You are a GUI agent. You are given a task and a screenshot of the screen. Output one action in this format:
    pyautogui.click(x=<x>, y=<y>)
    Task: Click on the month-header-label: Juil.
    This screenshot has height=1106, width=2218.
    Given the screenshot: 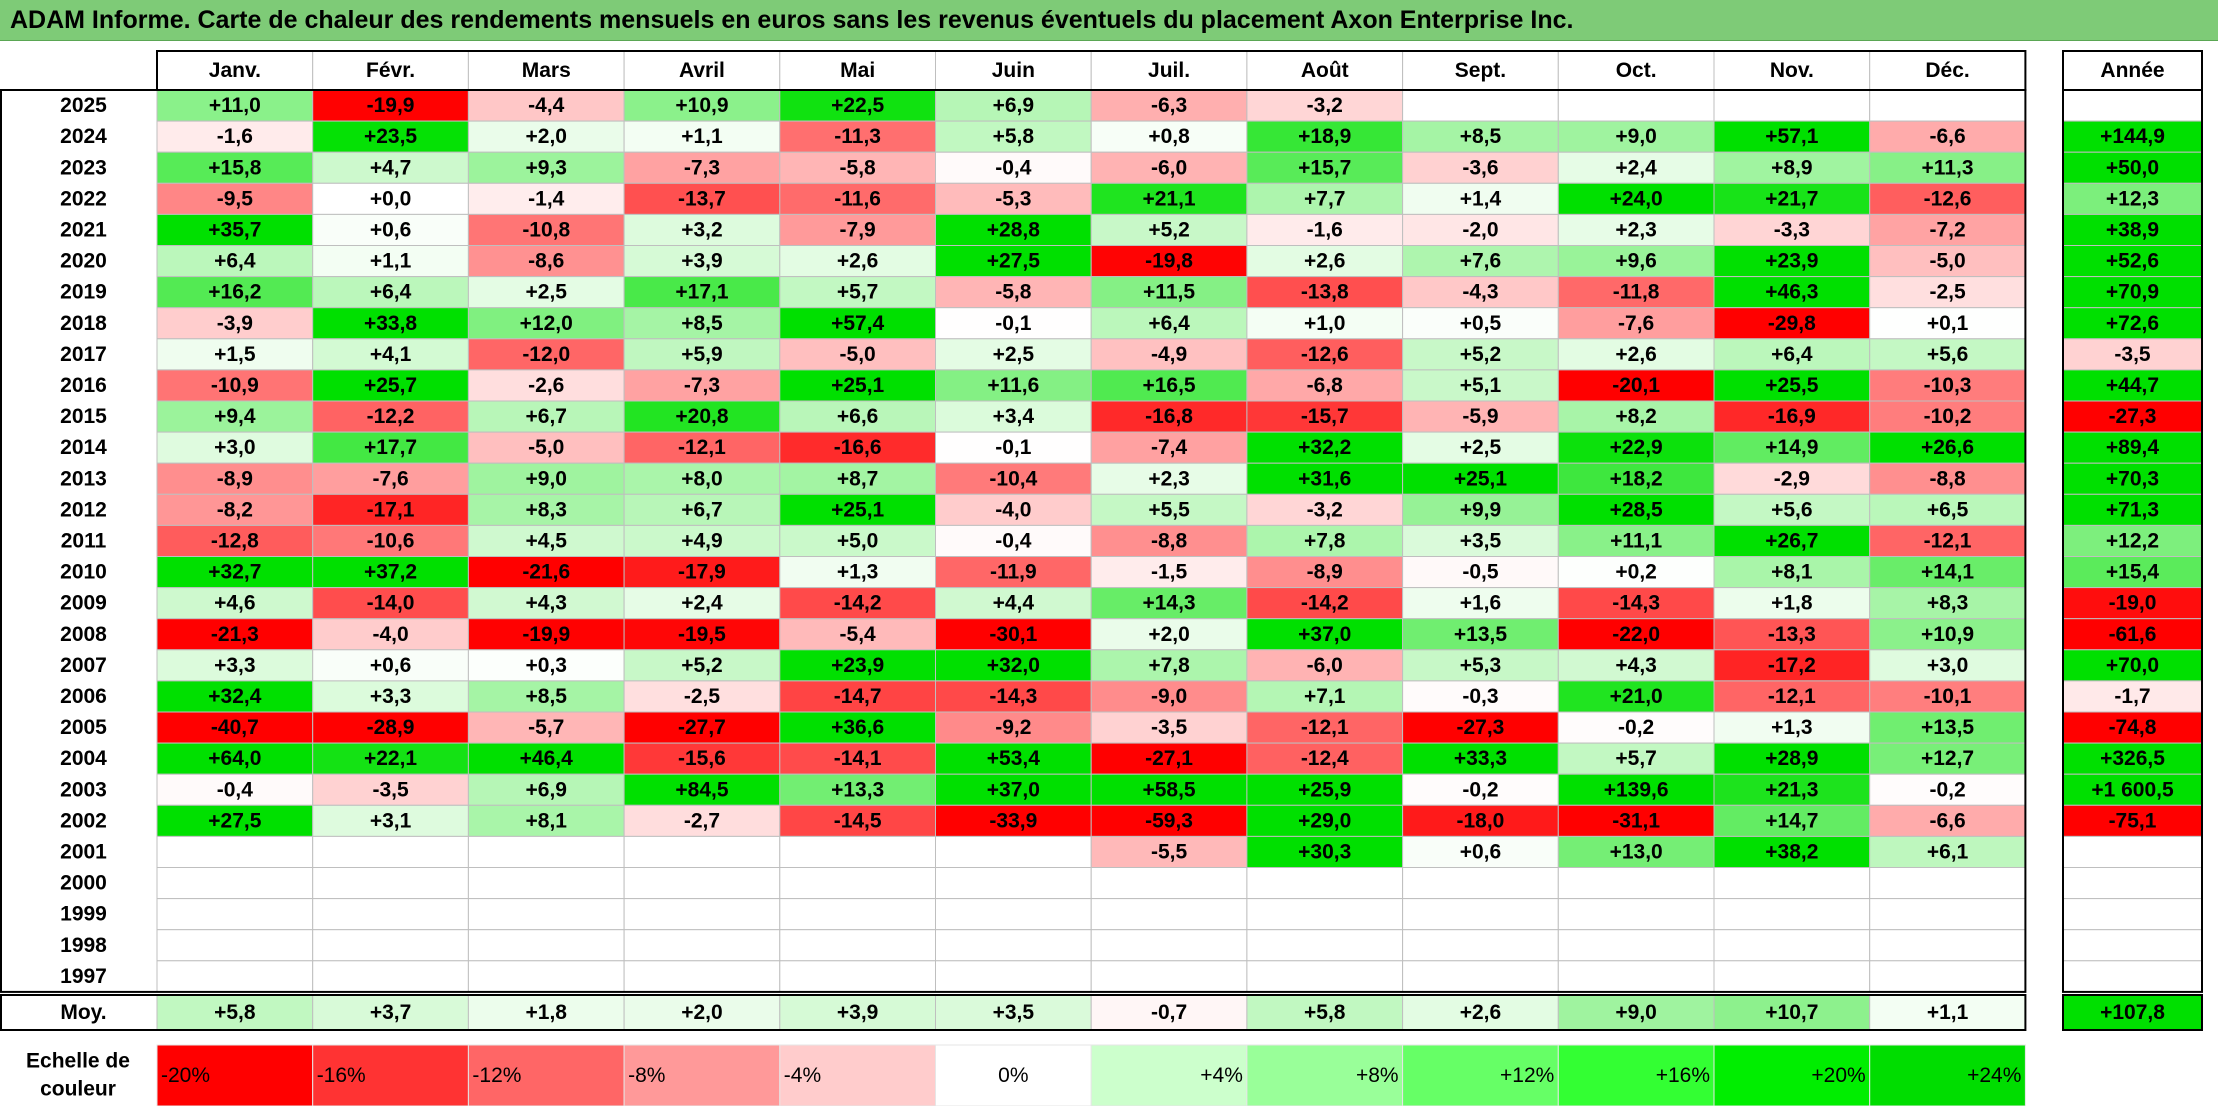 What is the action you would take?
    pyautogui.click(x=1169, y=70)
    